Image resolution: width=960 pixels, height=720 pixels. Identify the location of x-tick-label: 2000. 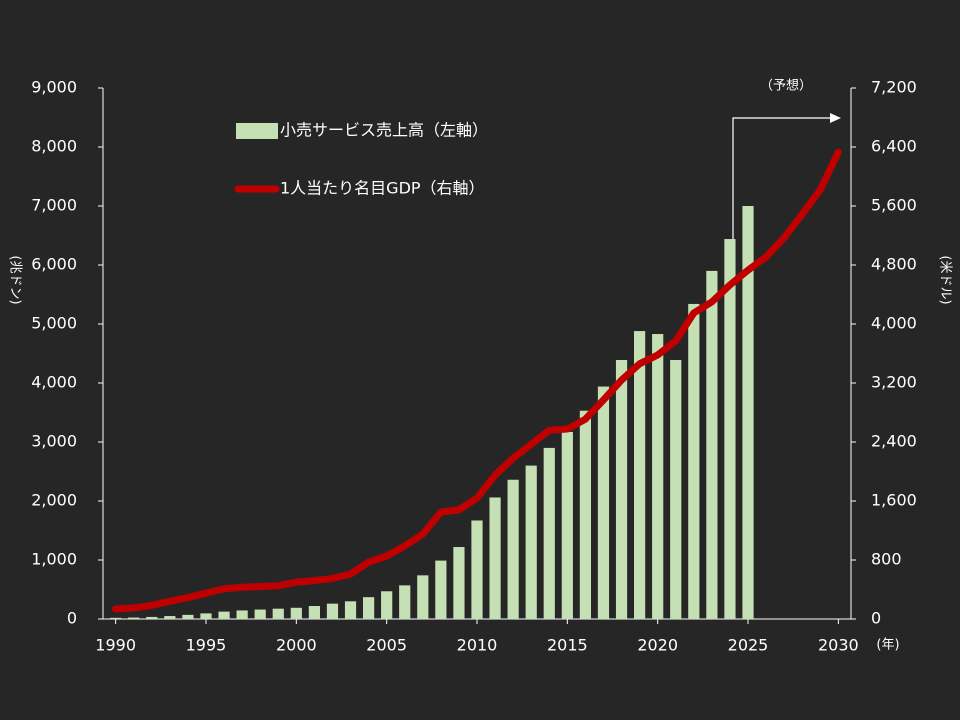
(296, 645).